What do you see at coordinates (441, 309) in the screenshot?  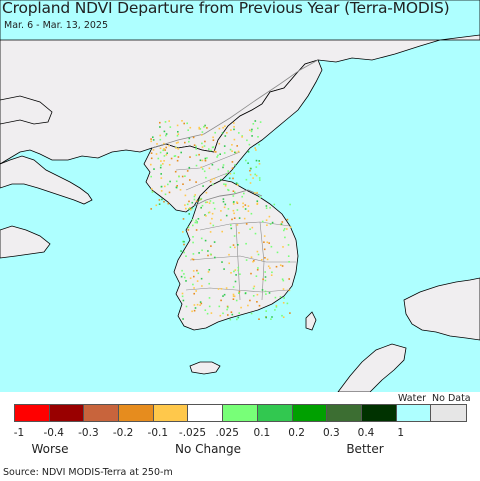 I see `japan-honshu` at bounding box center [441, 309].